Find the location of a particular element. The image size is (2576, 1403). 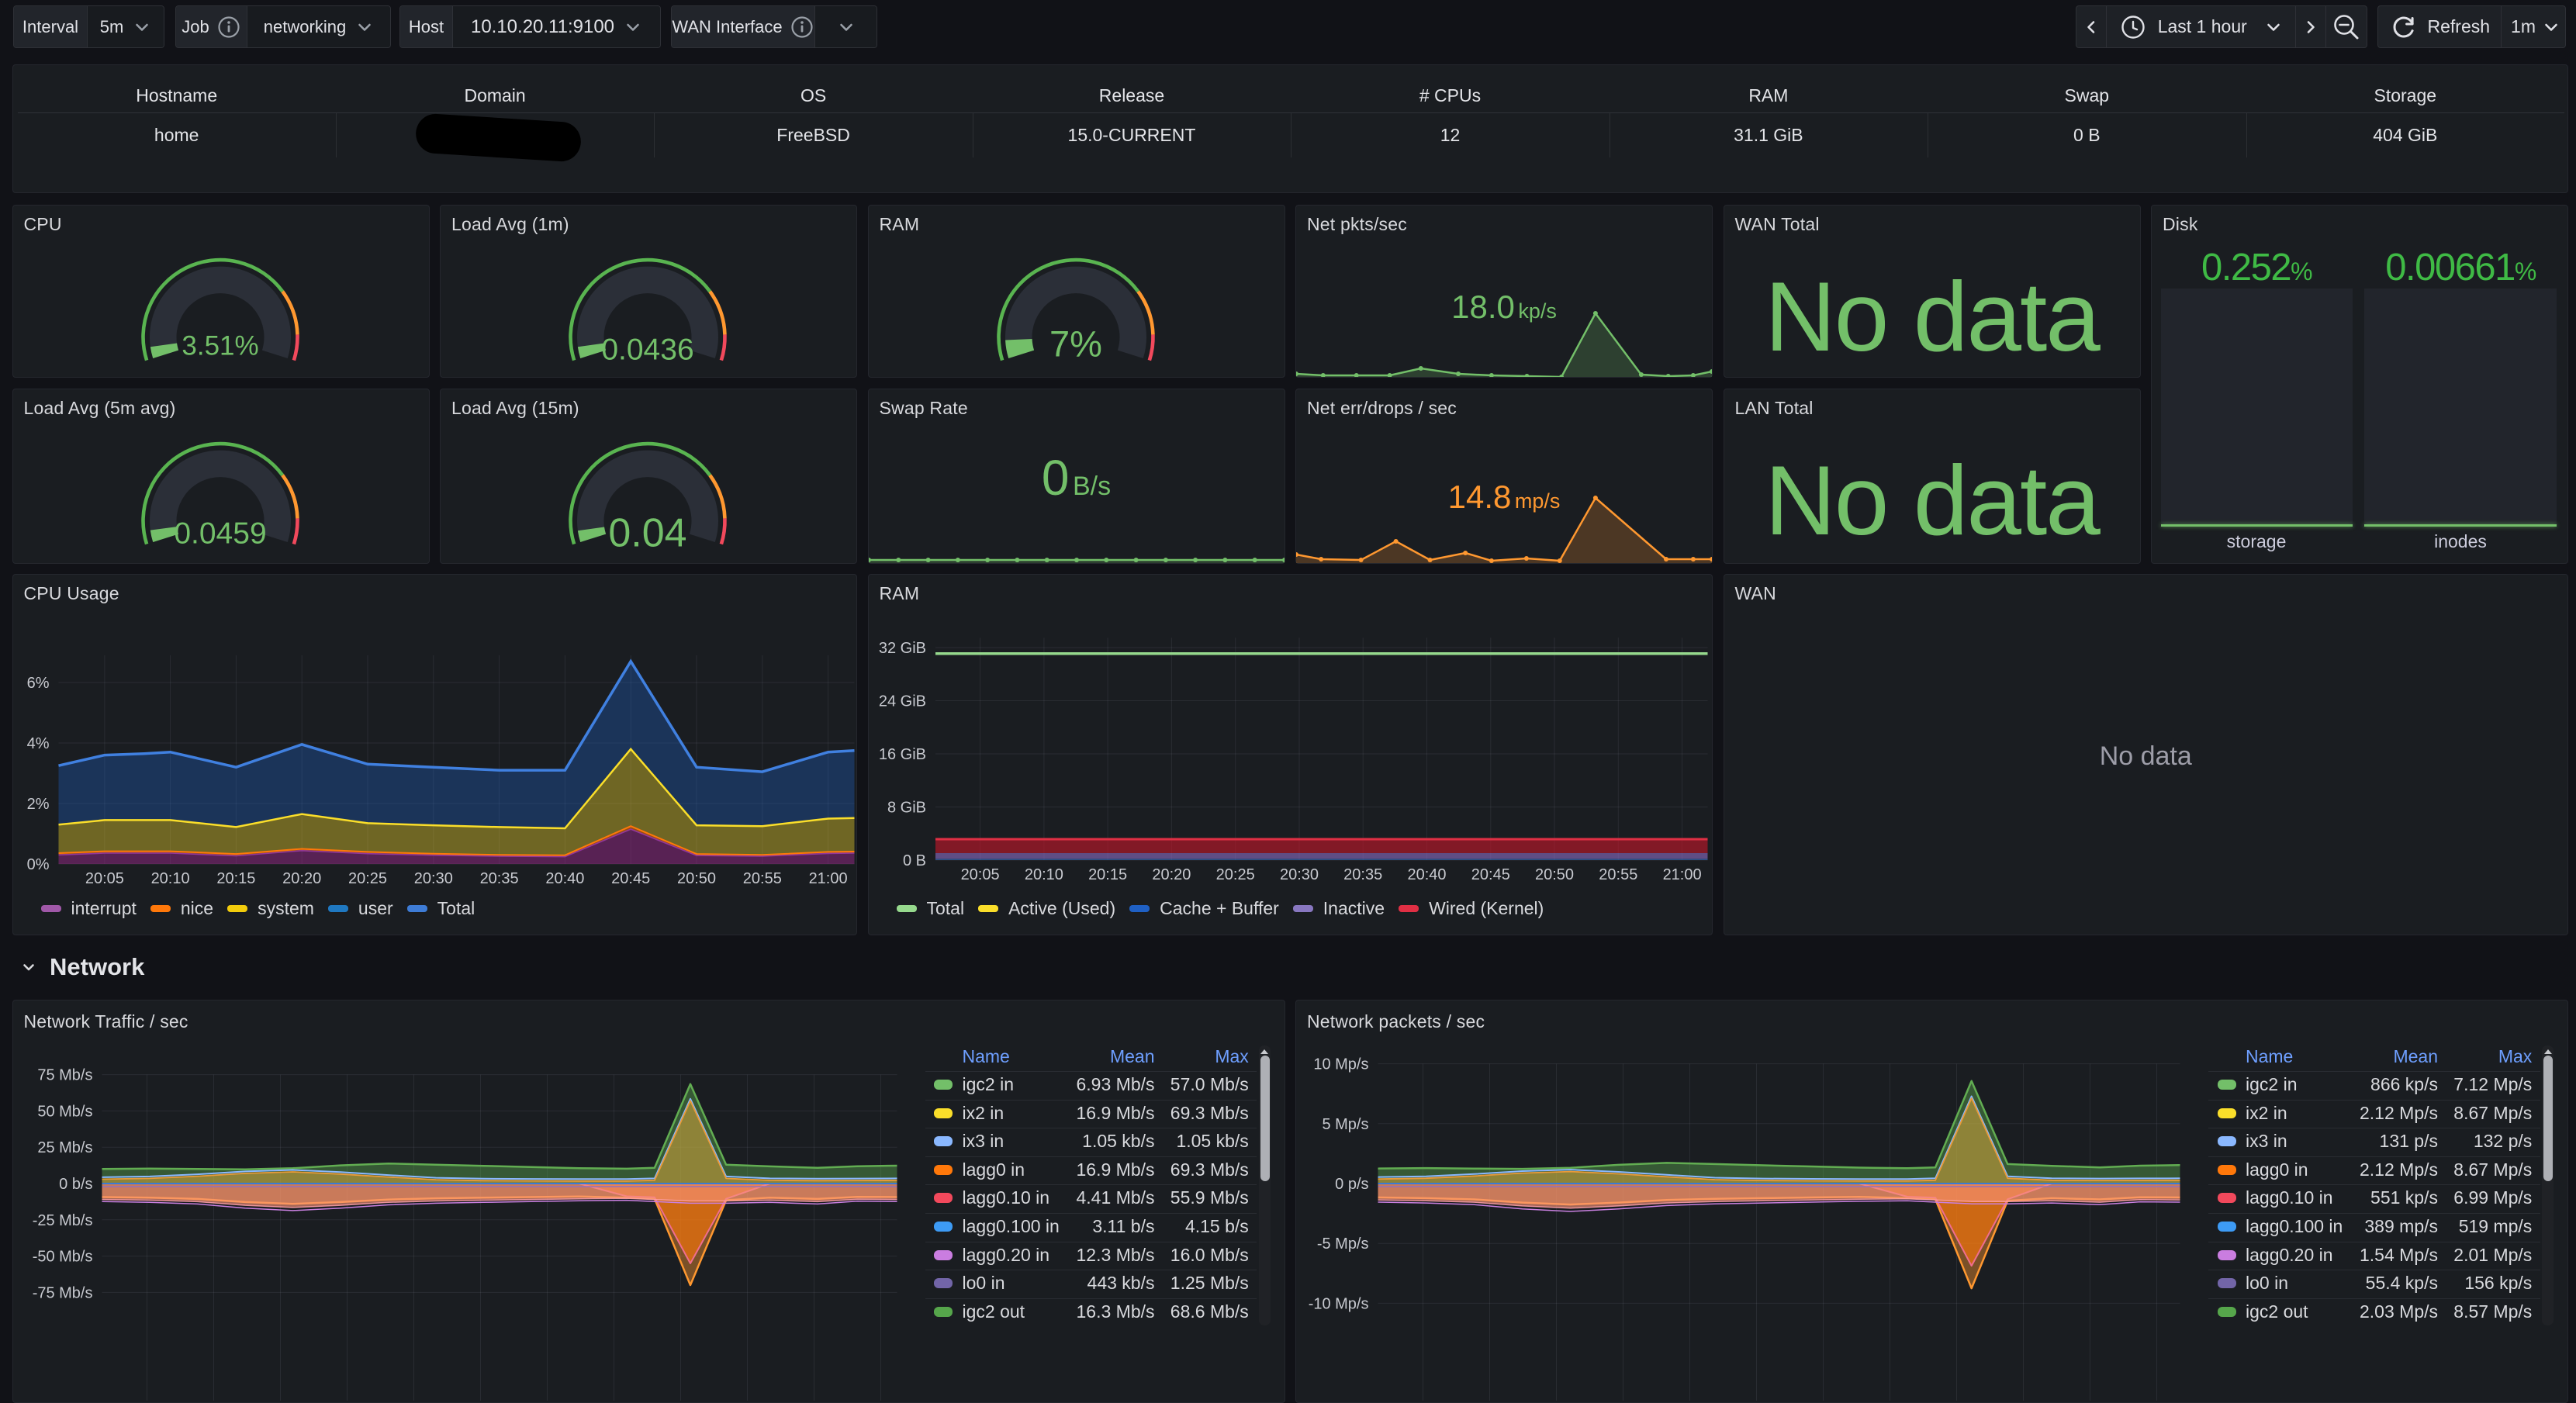

svg-text: 0.0459 is located at coordinates (220, 534).